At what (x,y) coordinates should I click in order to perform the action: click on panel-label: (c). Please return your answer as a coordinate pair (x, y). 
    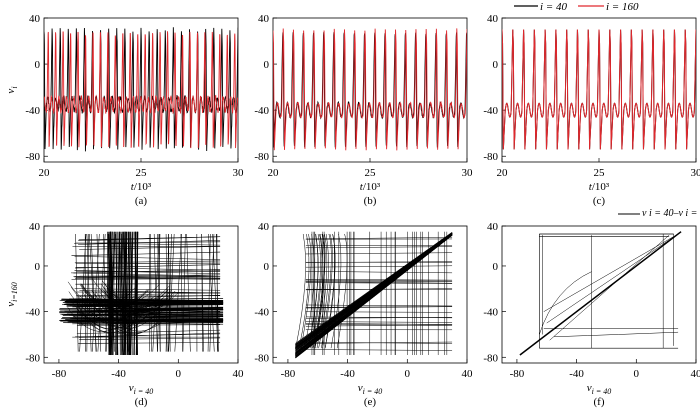
    Looking at the image, I should click on (599, 201).